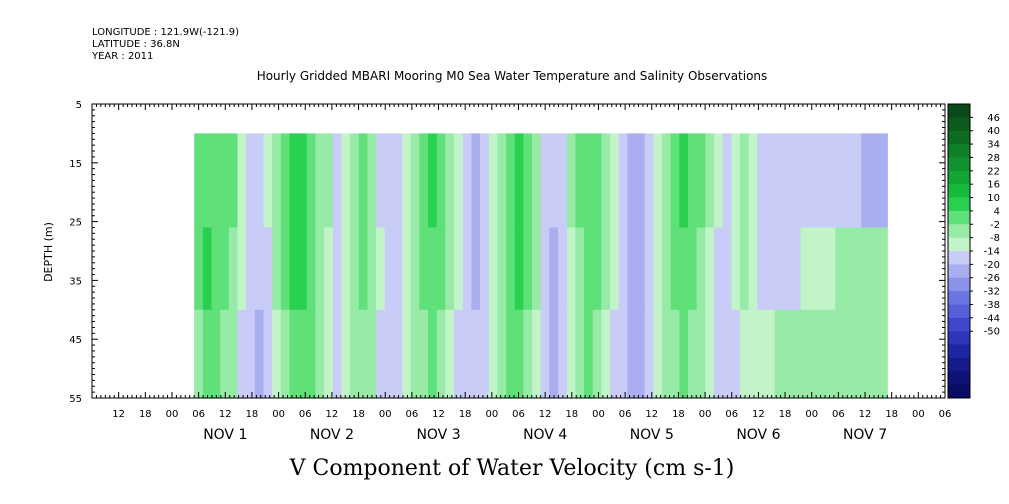 The width and height of the screenshot is (1009, 504). Describe the element at coordinates (865, 435) in the screenshot. I see `x-day-label: NOV 7` at that location.